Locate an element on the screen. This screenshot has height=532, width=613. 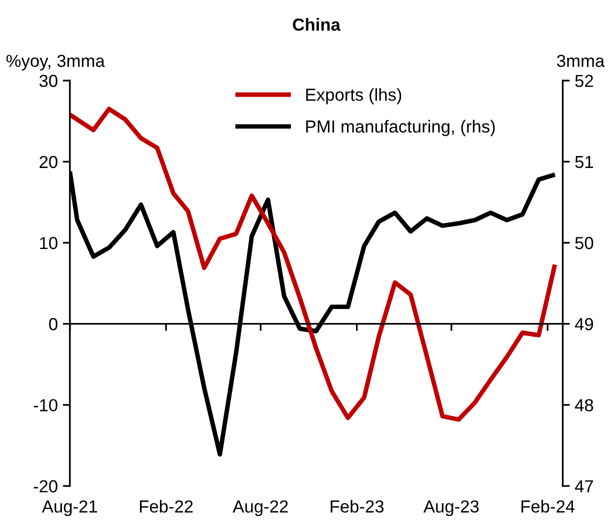
y-tick-label: 0 is located at coordinates (53, 324).